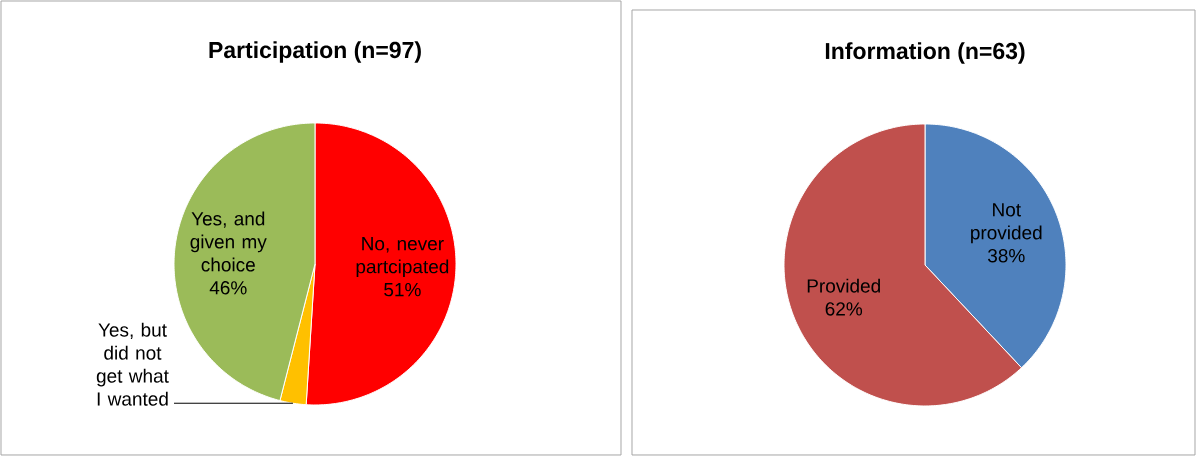 This screenshot has height=456, width=1196. Describe the element at coordinates (843, 285) in the screenshot. I see `slice-label: Provided` at that location.